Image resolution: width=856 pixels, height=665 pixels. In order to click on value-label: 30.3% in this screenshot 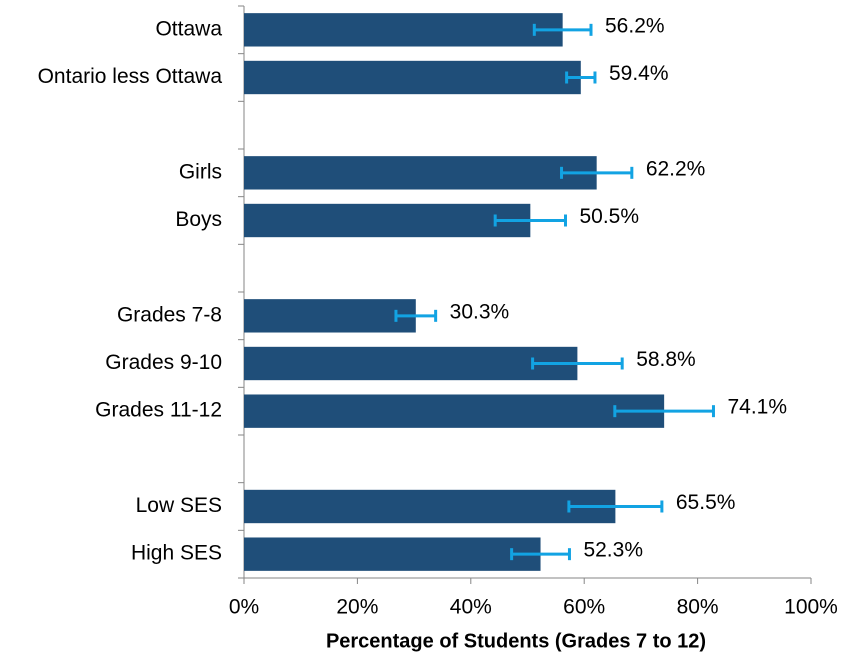, I will do `click(480, 311)`.